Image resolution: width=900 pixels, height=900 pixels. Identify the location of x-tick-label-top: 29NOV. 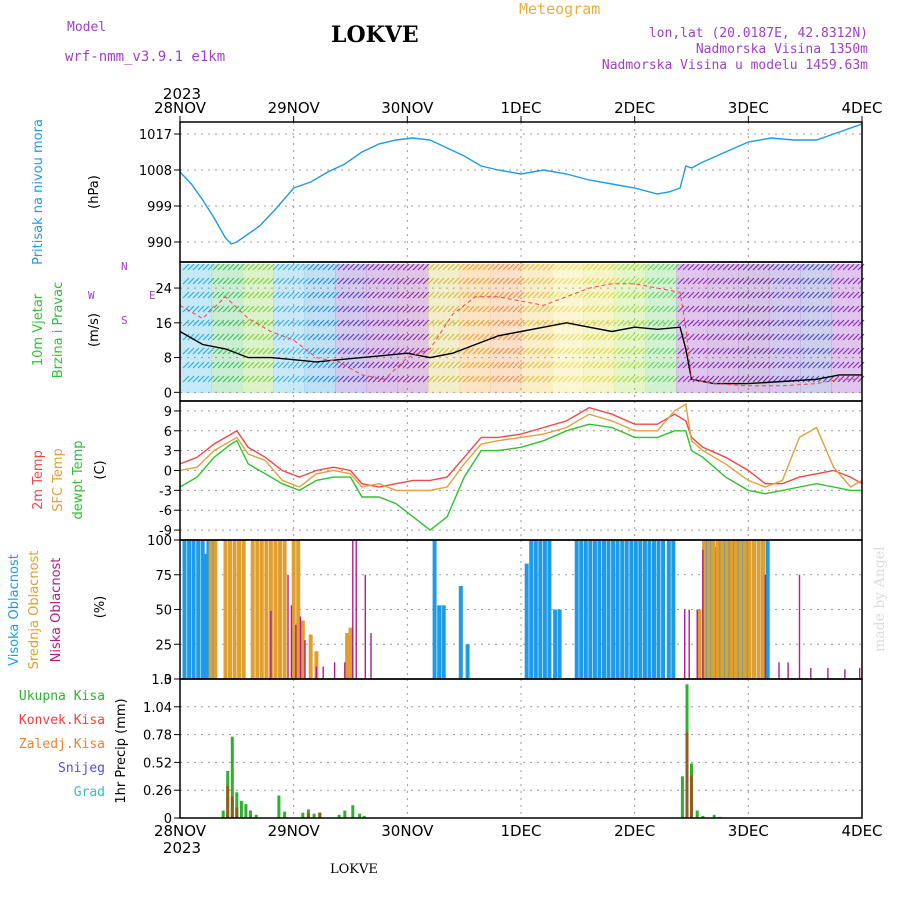
(294, 108).